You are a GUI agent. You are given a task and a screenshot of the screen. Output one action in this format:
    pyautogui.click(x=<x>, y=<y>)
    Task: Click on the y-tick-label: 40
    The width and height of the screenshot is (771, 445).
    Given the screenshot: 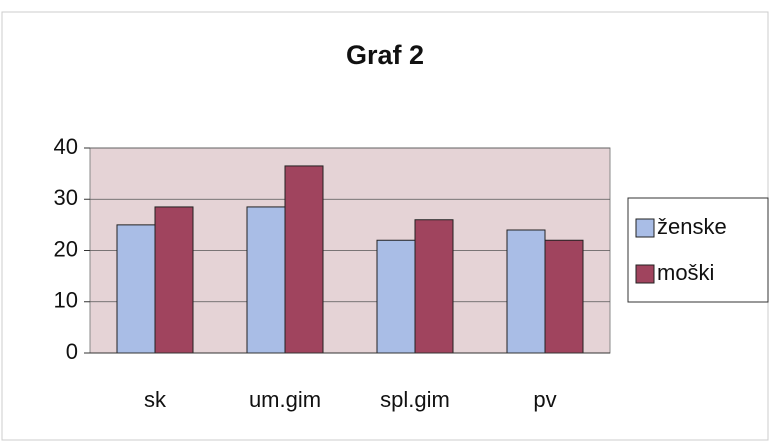 What is the action you would take?
    pyautogui.click(x=66, y=146)
    